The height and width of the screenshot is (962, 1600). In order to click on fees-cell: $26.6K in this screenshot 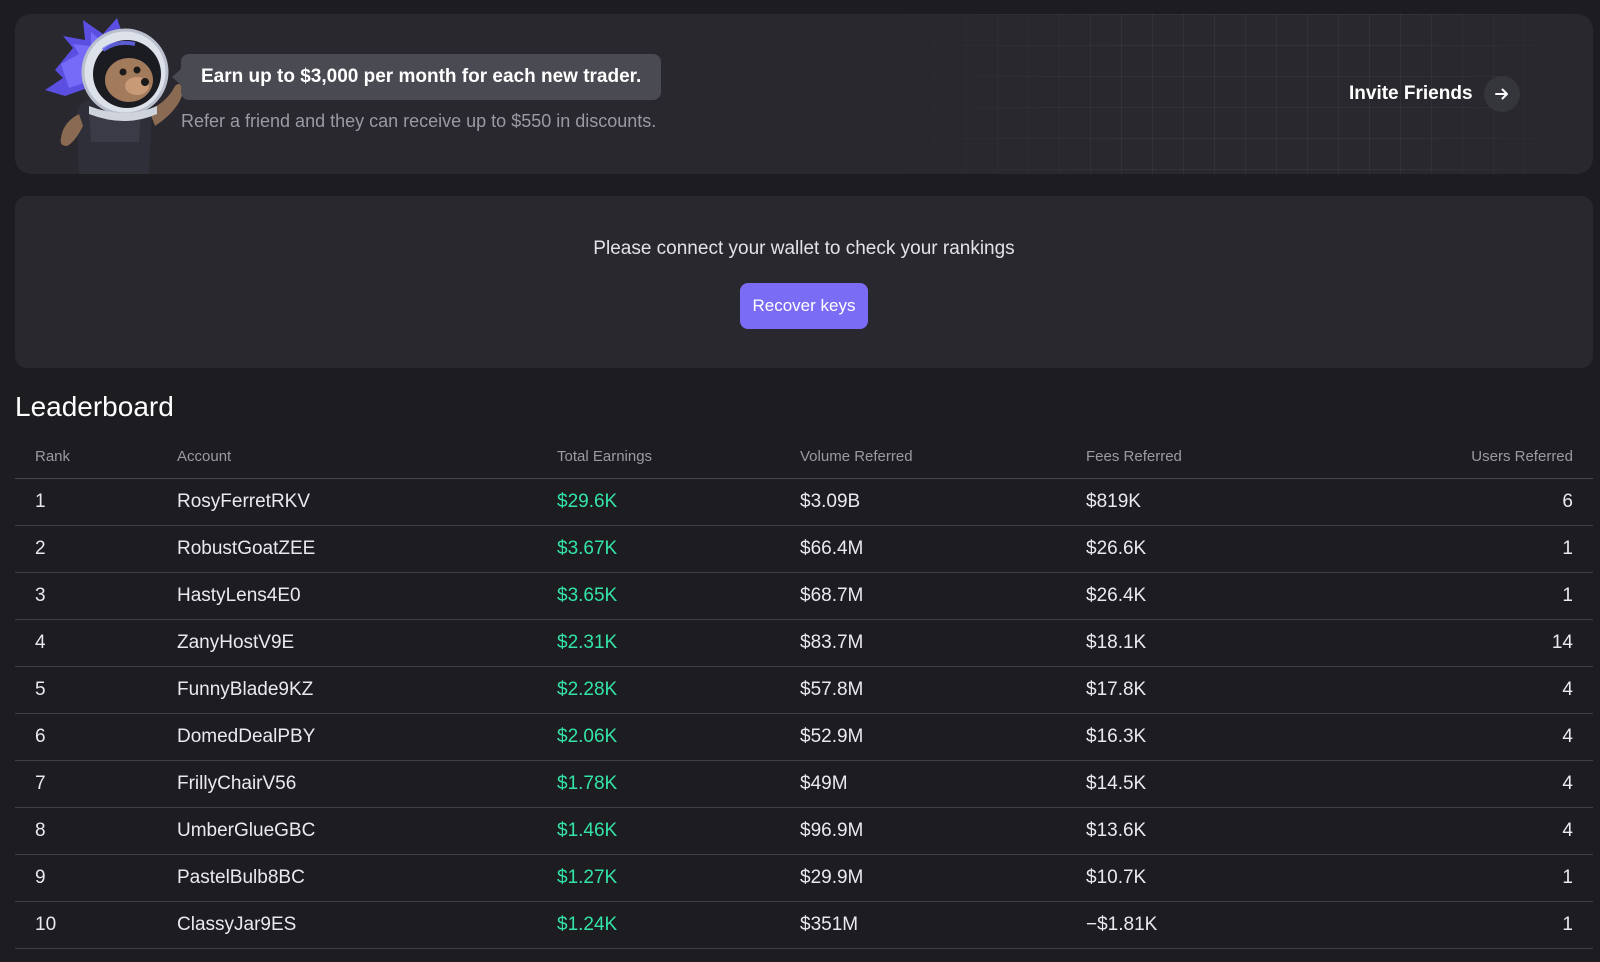, I will do `click(1239, 549)`.